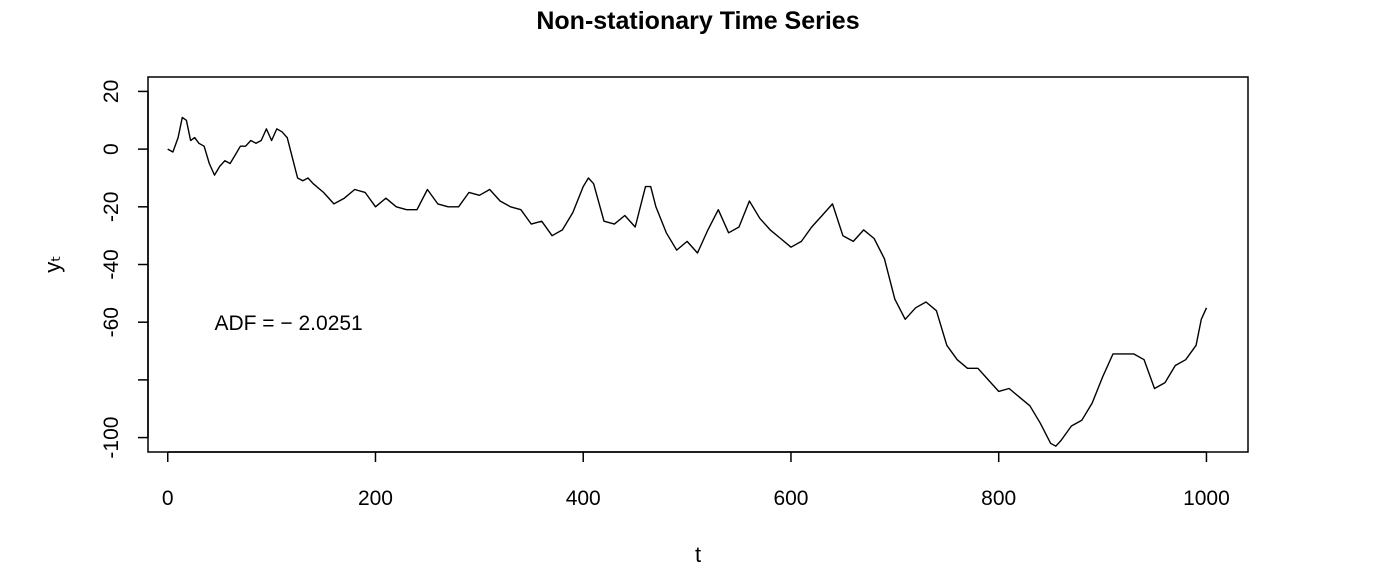 The height and width of the screenshot is (580, 1374). I want to click on y-axis-label: yₜ, so click(52, 264).